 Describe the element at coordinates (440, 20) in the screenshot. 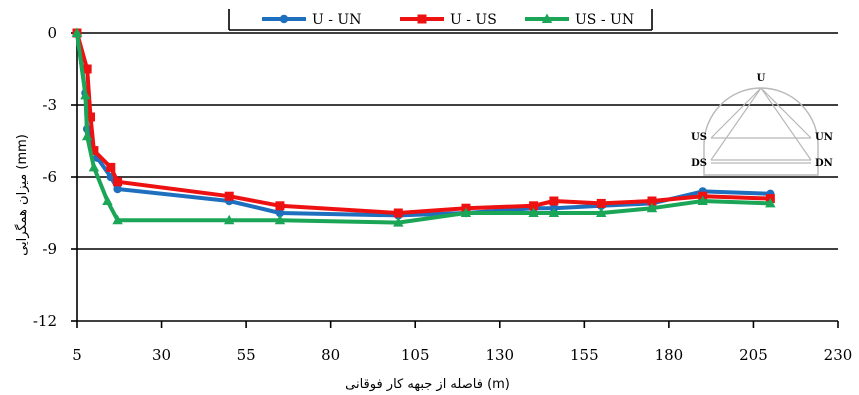

I see `legend: U - UN U - US US - UN` at that location.